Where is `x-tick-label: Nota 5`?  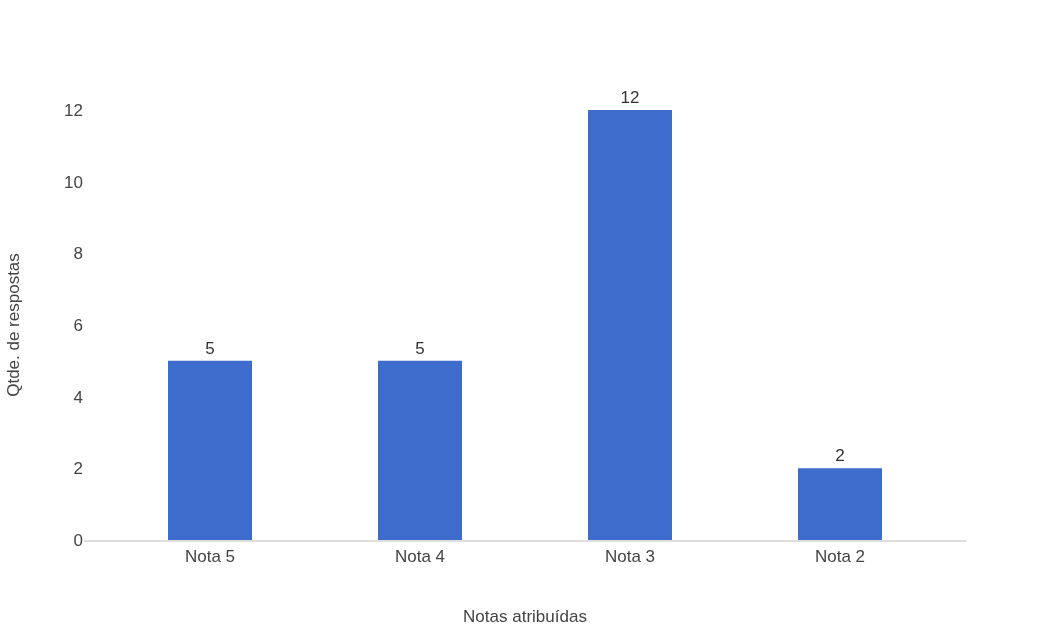
x-tick-label: Nota 5 is located at coordinates (210, 557).